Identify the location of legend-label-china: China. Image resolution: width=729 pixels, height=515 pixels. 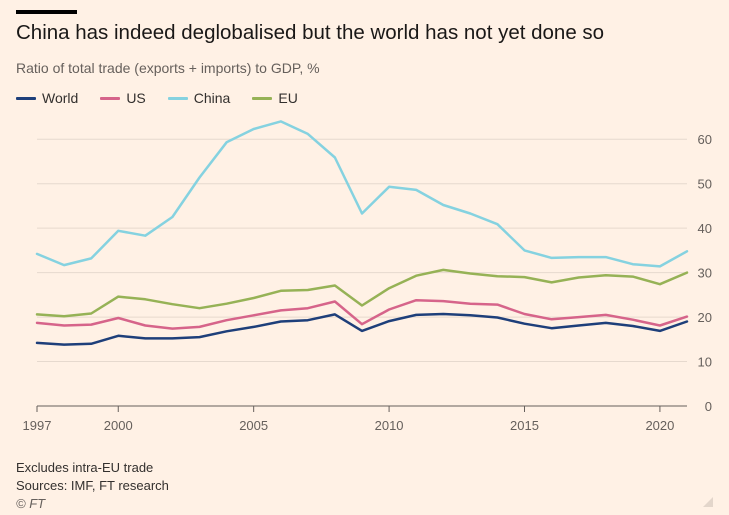
(212, 98).